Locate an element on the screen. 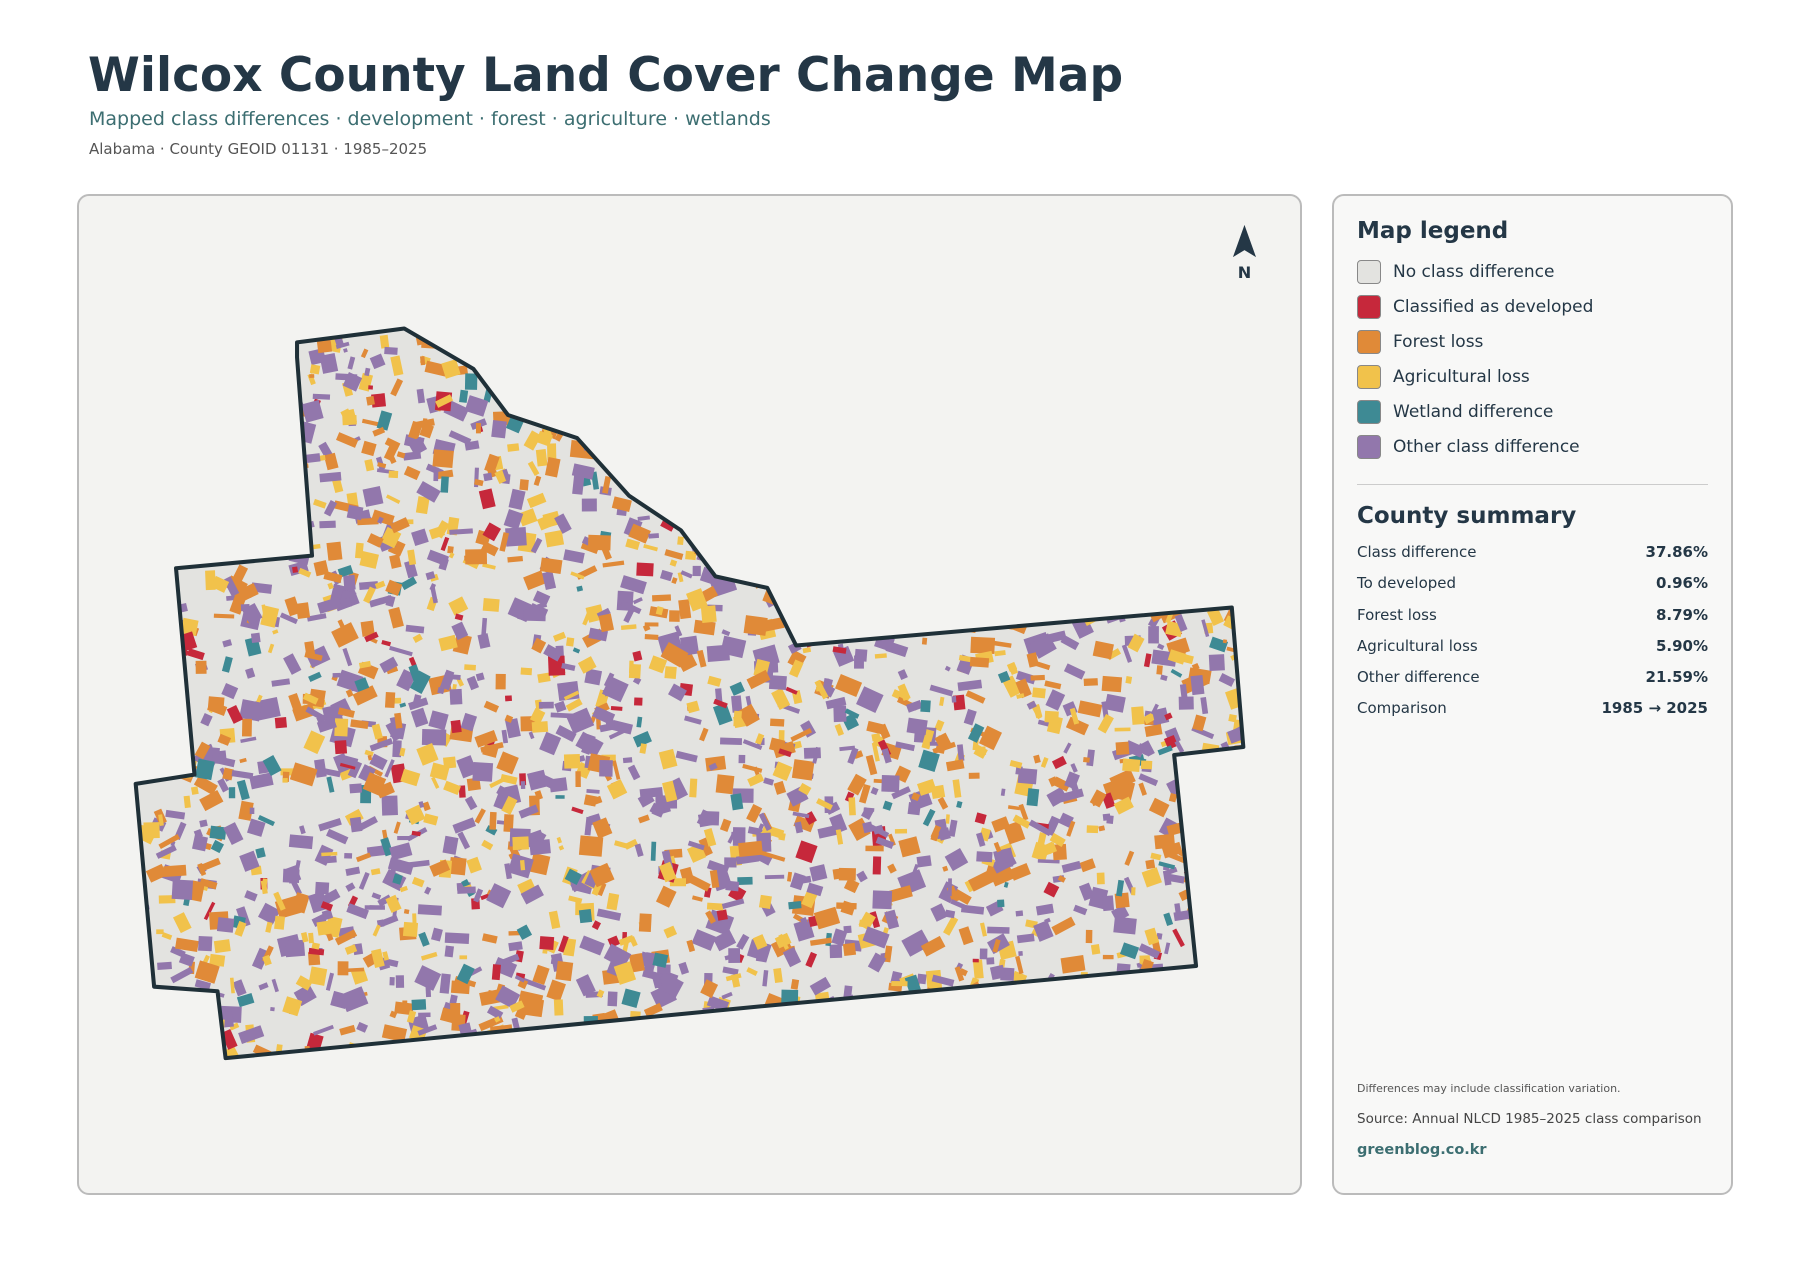  legend-item: No class difference is located at coordinates (1532, 271).